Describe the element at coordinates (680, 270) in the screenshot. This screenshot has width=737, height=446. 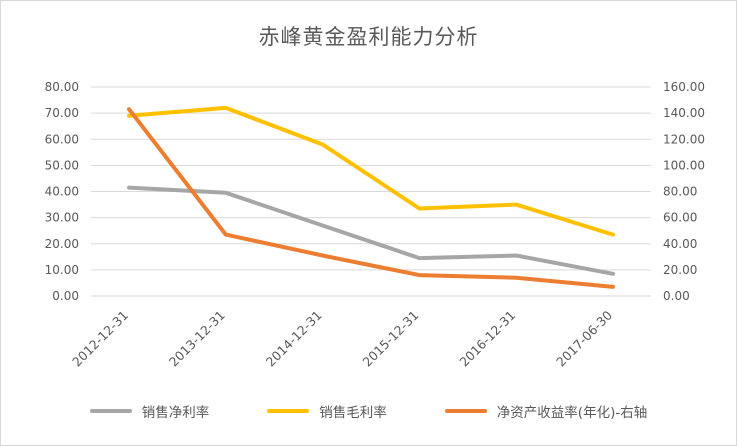
I see `right-axis-tick-label: 20.00` at that location.